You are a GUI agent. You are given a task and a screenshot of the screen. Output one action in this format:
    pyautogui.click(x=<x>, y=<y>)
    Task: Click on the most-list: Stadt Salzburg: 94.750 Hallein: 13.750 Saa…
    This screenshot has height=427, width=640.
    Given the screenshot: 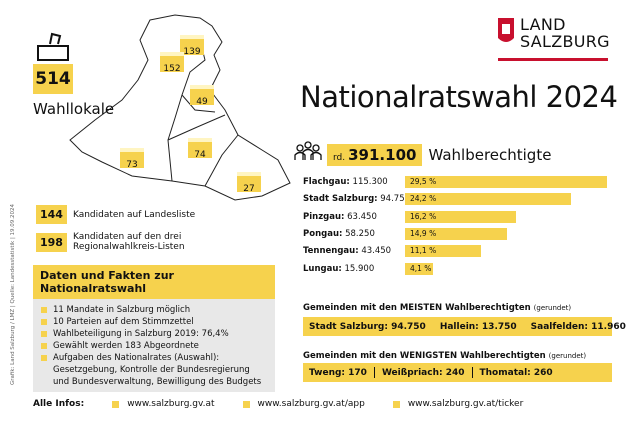 What is the action you would take?
    pyautogui.click(x=464, y=326)
    